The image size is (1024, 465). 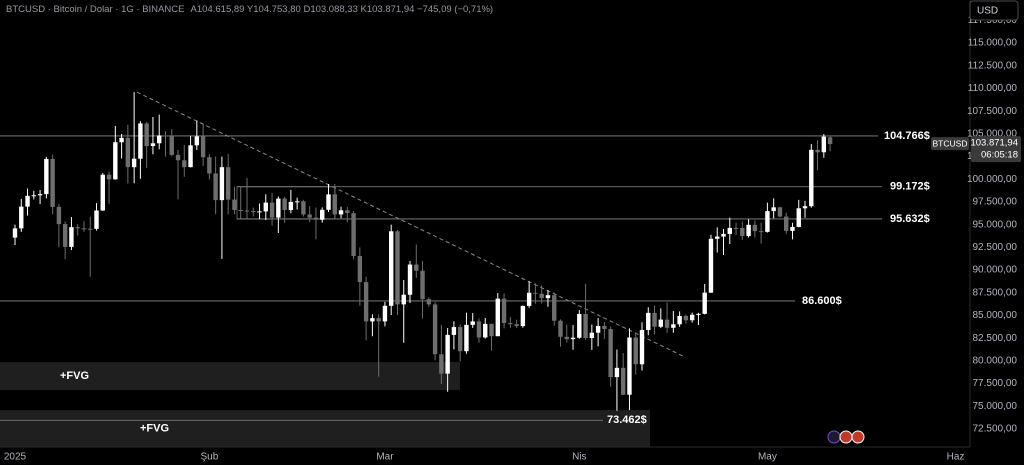 I want to click on icons, so click(x=846, y=437).